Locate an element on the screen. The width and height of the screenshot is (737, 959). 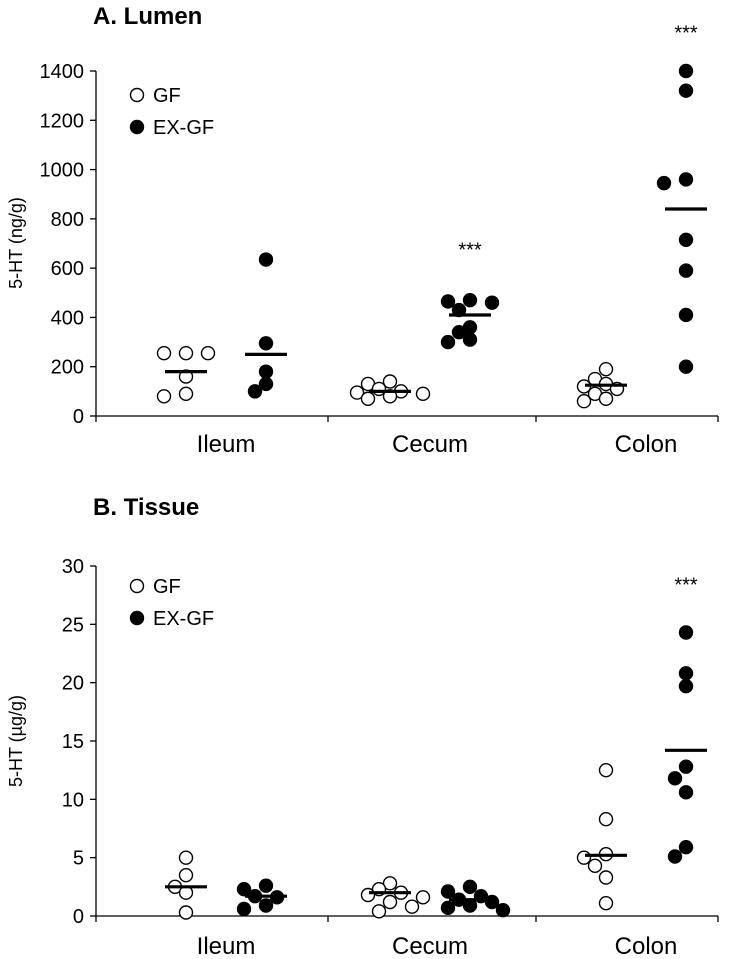
y-tick-label: 20 is located at coordinates (73, 684).